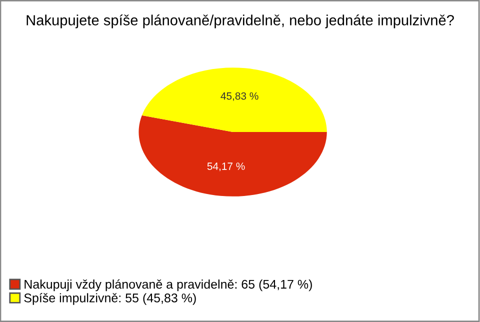 Image resolution: width=480 pixels, height=322 pixels. I want to click on legend-label: Nakupuji vždy plánovaně a pravidelně: 65 (54,17 %), so click(168, 285).